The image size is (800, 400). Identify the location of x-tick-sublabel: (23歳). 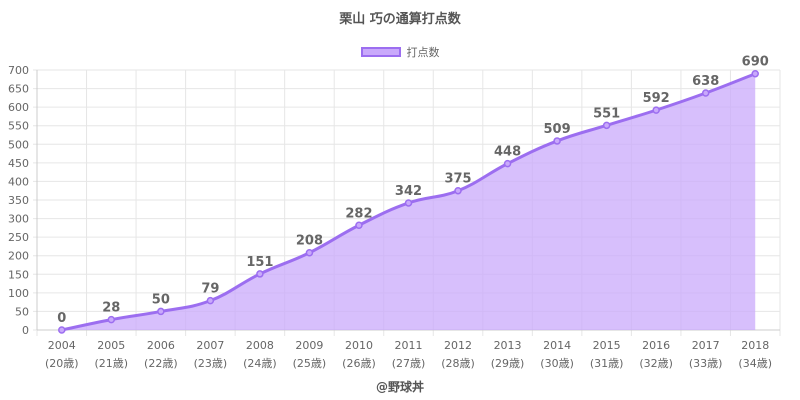
(211, 363).